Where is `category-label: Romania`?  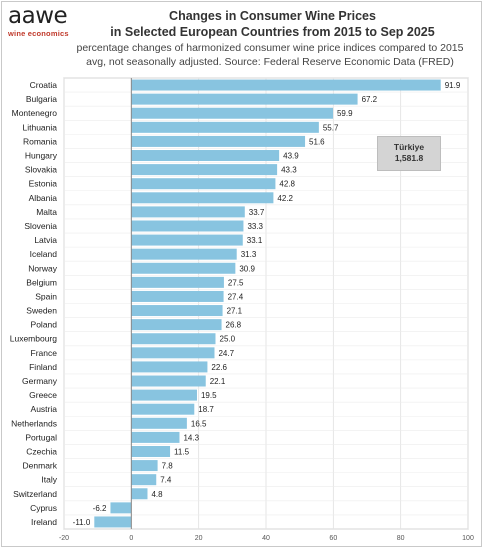 category-label: Romania is located at coordinates (40, 141).